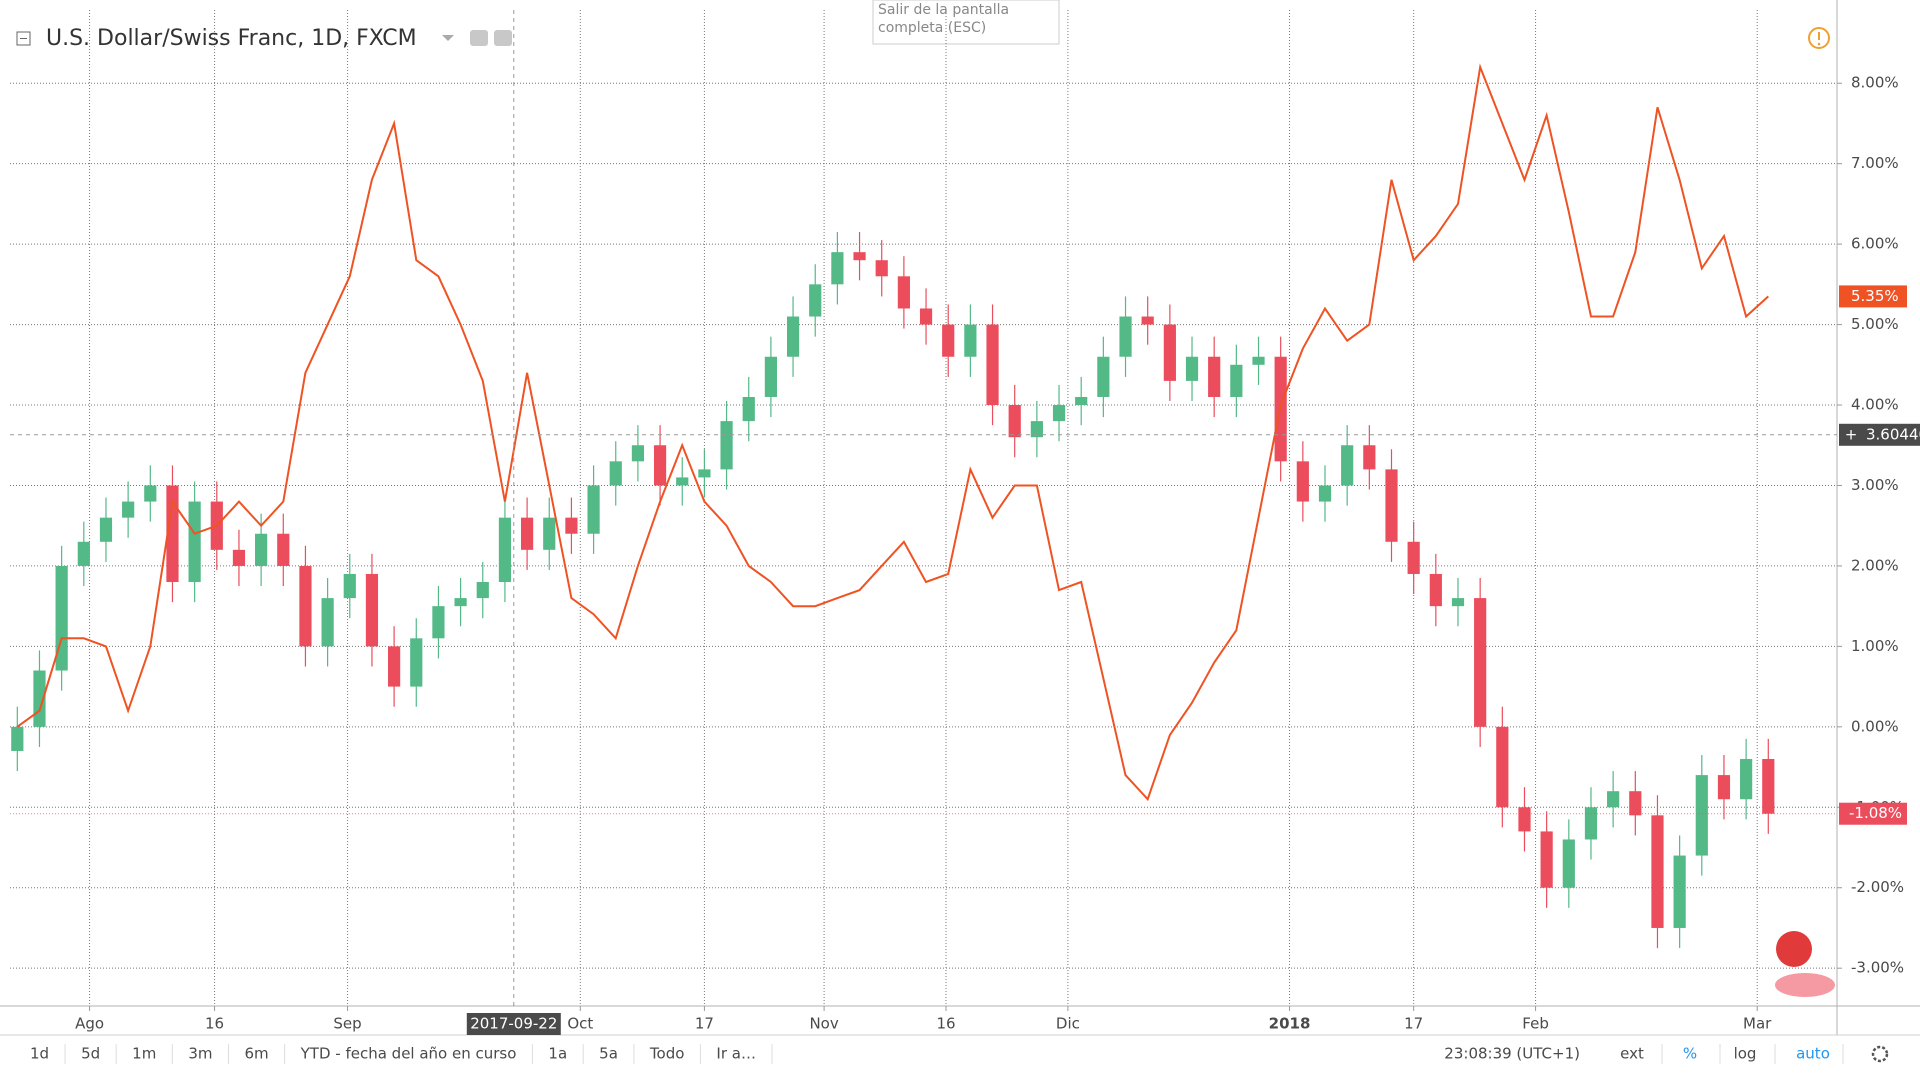 Image resolution: width=1920 pixels, height=1084 pixels. Describe the element at coordinates (23, 38) in the screenshot. I see `collapse-button` at that location.